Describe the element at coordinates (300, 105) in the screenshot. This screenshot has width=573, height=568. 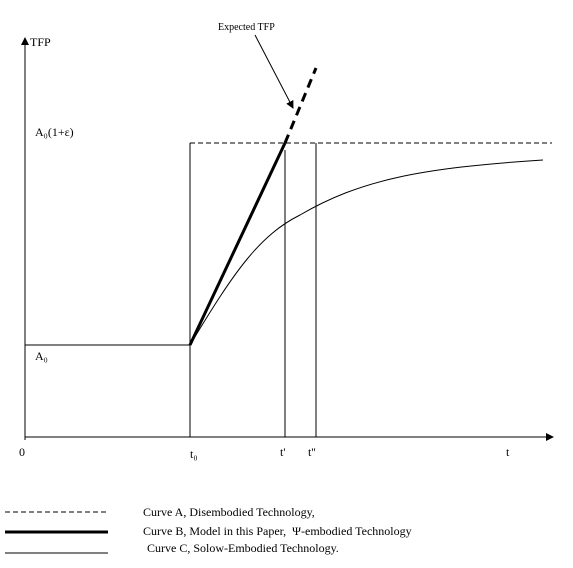
I see `curve-b-expected` at that location.